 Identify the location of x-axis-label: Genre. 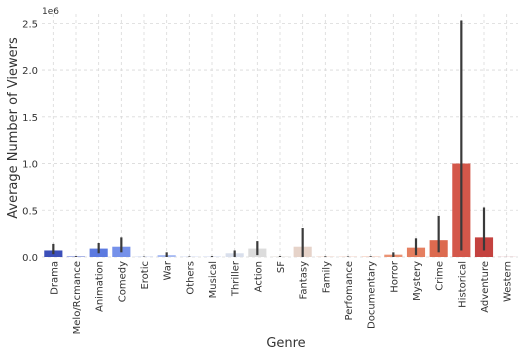
(285, 343).